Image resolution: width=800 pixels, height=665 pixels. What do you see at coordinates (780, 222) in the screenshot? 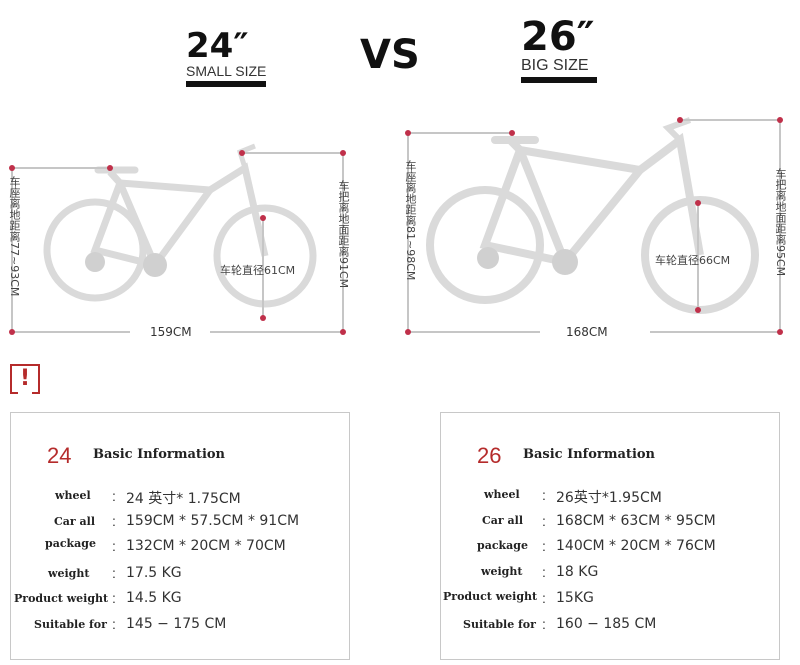
I see `big-handle-height-label: 车把离地面距离95CM` at bounding box center [780, 222].